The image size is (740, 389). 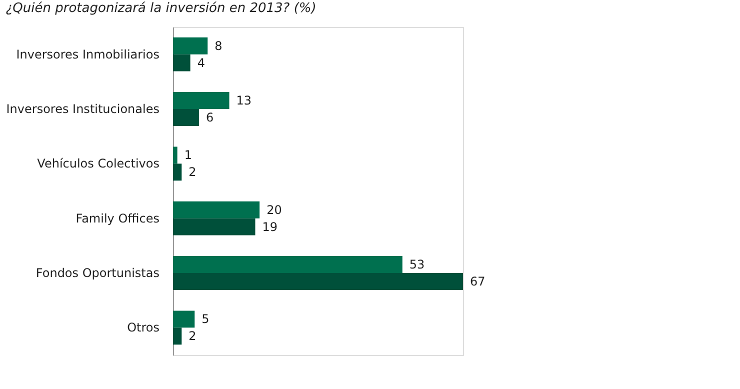 I want to click on chart-title: ¿Quién protagonizará la inversión en 2013? (%), so click(x=161, y=8).